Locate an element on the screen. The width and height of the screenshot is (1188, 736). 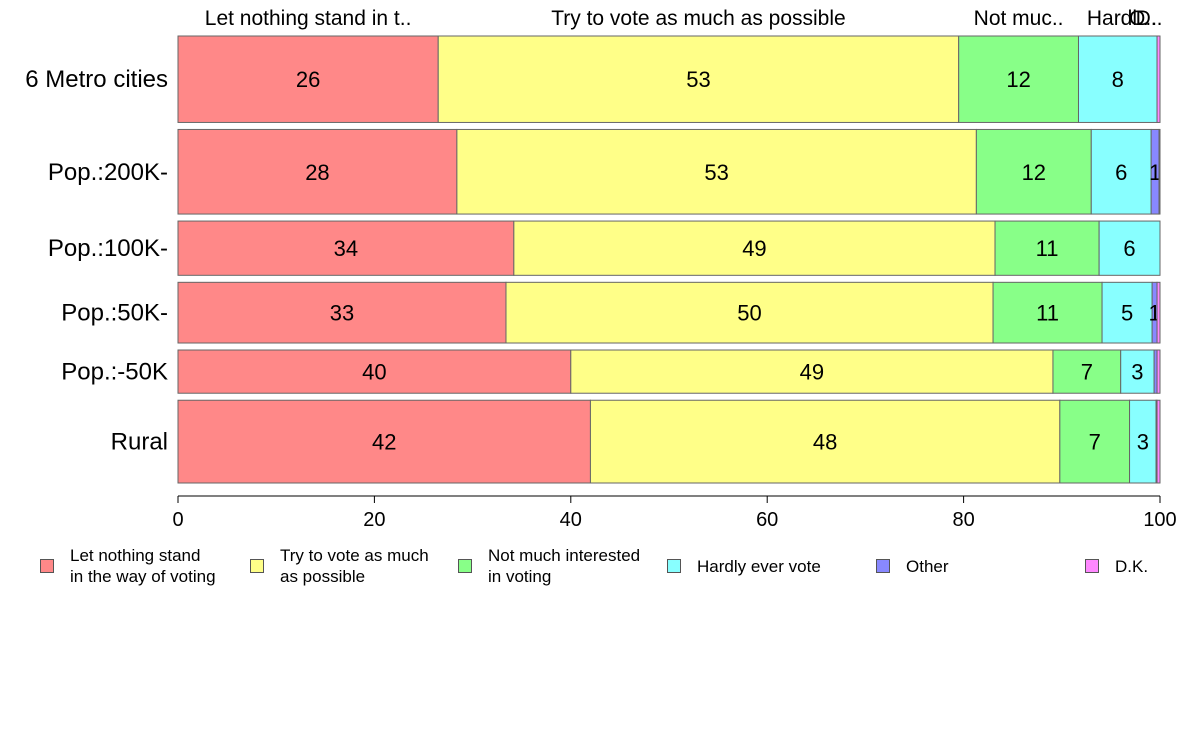
category-label: 6 Metro cities is located at coordinates (96, 79).